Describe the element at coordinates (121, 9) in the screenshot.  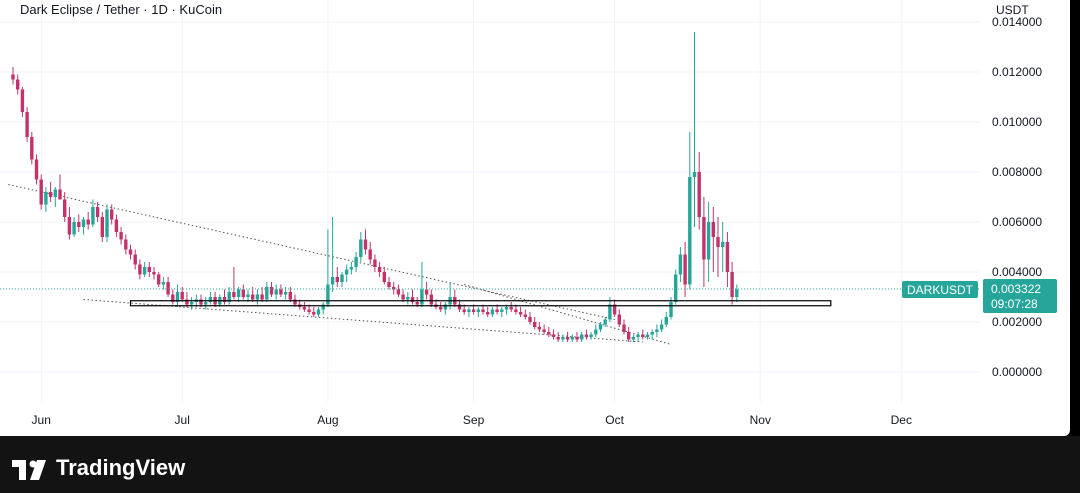
I see `symbol-title: Dark Eclipse / Tether · 1D · KuCoin` at that location.